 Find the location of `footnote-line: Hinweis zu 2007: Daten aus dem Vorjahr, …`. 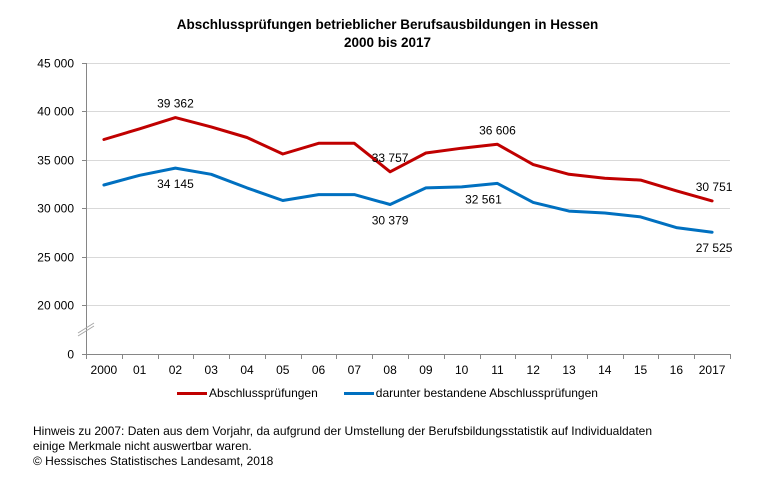

footnote-line: Hinweis zu 2007: Daten aus dem Vorjahr, … is located at coordinates (343, 431).